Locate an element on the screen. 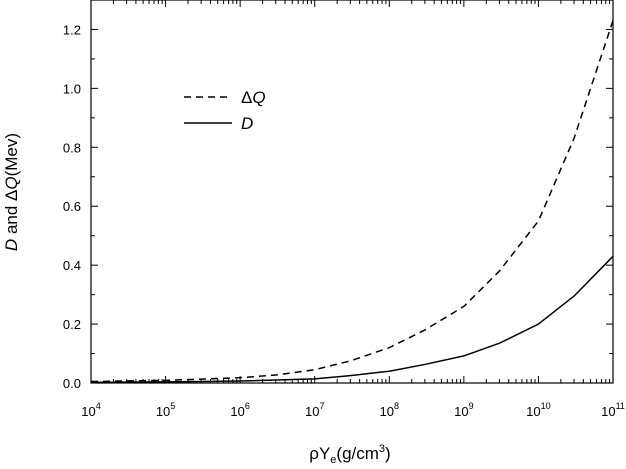 The image size is (626, 469). y-tick-label: 0.2 is located at coordinates (72, 324).